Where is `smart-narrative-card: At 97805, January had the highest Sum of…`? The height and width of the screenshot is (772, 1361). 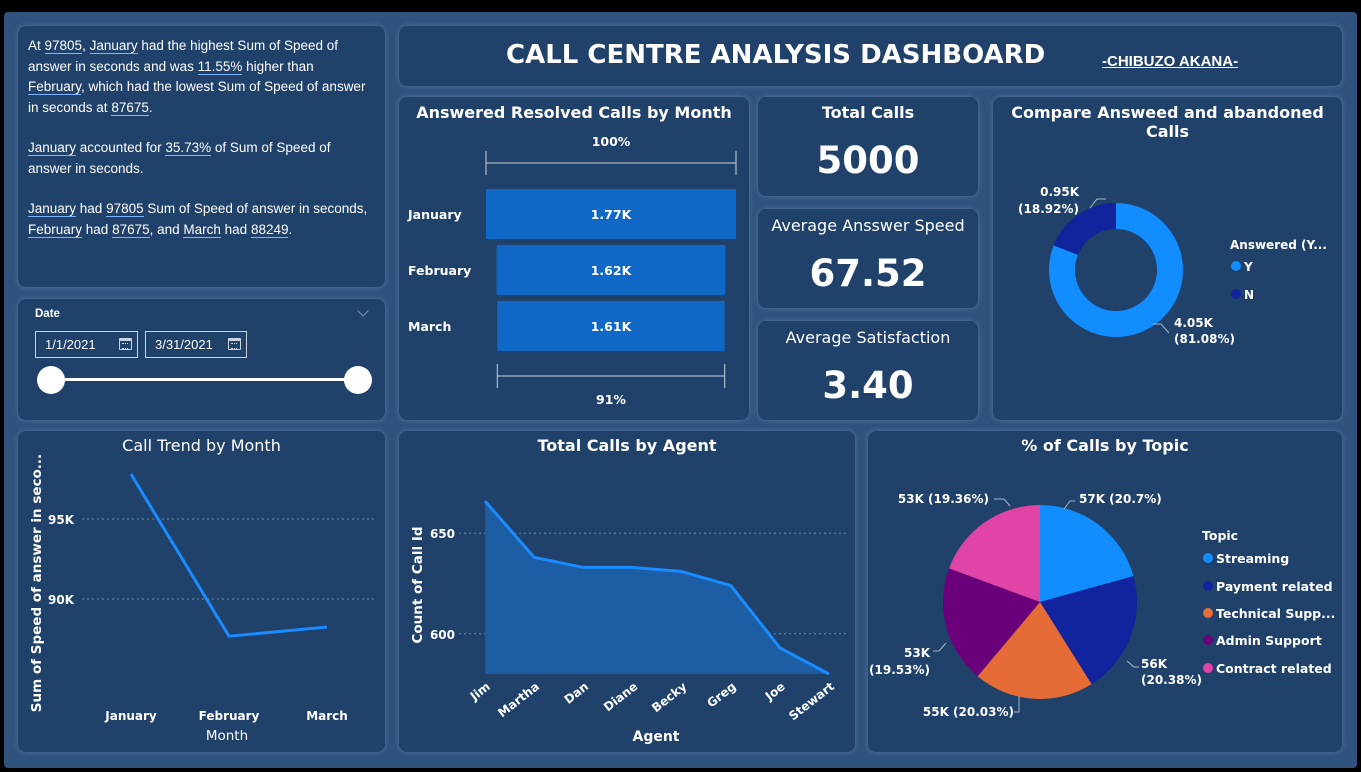
smart-narrative-card: At 97805, January had the highest Sum of… is located at coordinates (201, 156).